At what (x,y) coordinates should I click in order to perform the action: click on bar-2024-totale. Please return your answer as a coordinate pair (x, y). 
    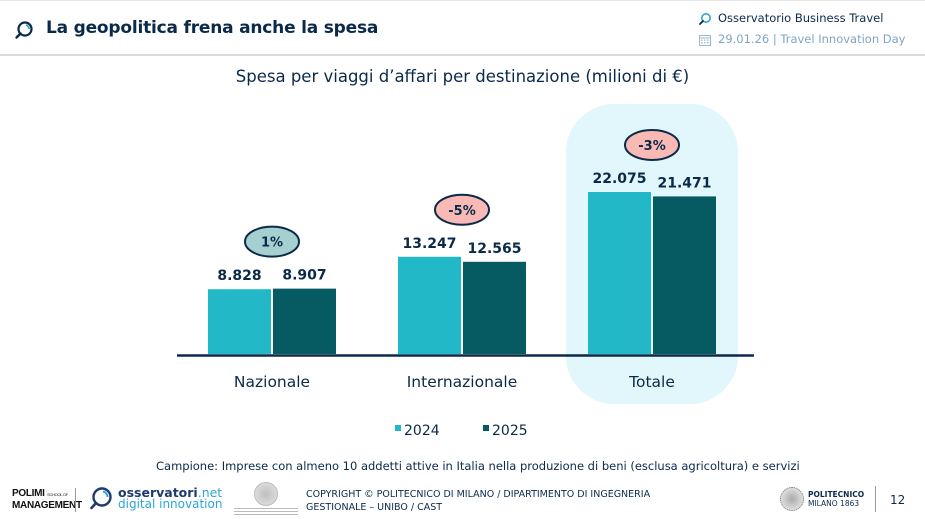
    Looking at the image, I should click on (619, 273).